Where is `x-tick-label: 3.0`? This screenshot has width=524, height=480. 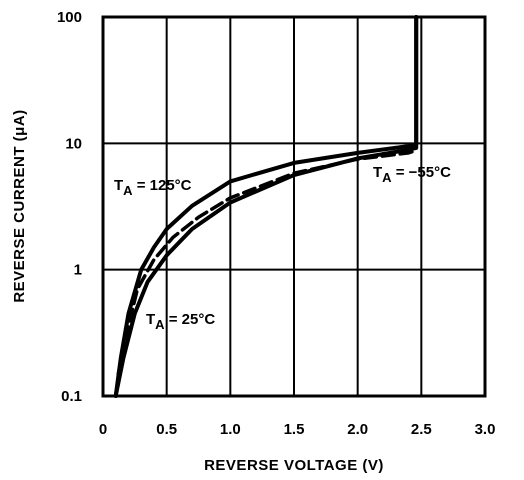
x-tick-label: 3.0 is located at coordinates (485, 429).